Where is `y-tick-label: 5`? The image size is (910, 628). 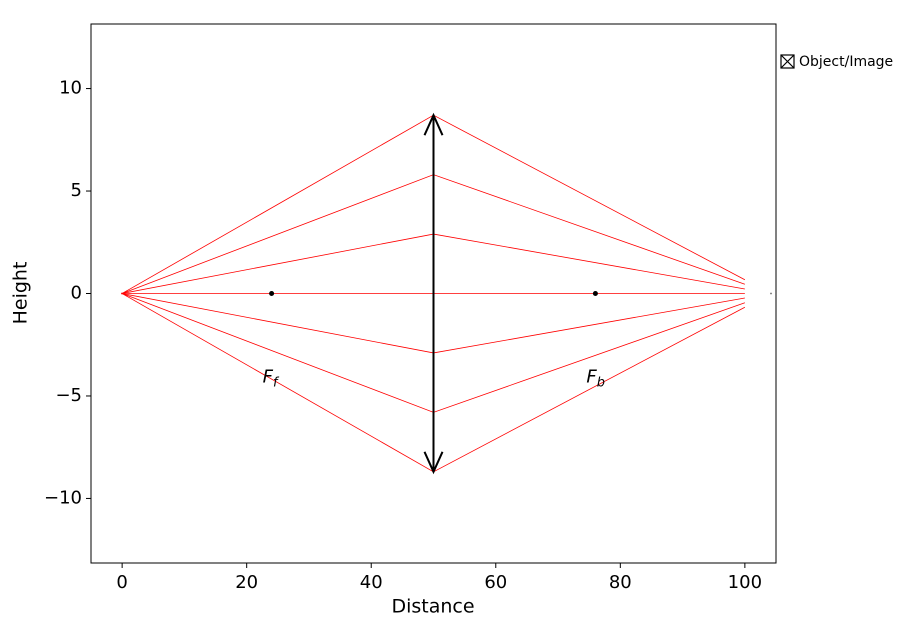
y-tick-label: 5 is located at coordinates (76, 190).